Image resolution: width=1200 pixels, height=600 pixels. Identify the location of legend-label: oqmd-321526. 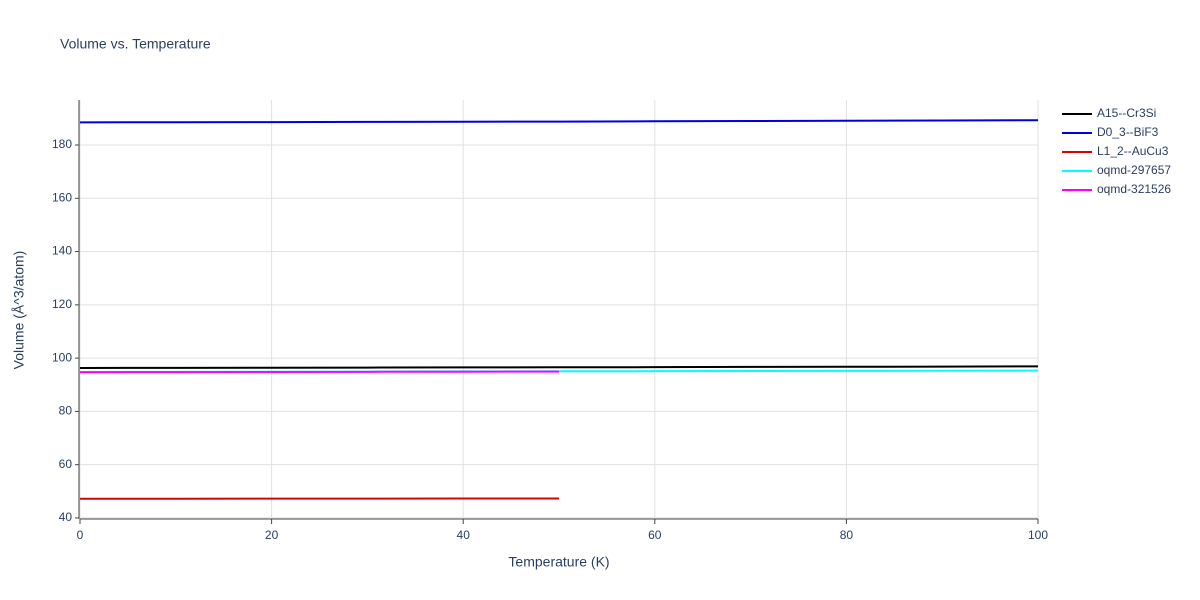
(1134, 189).